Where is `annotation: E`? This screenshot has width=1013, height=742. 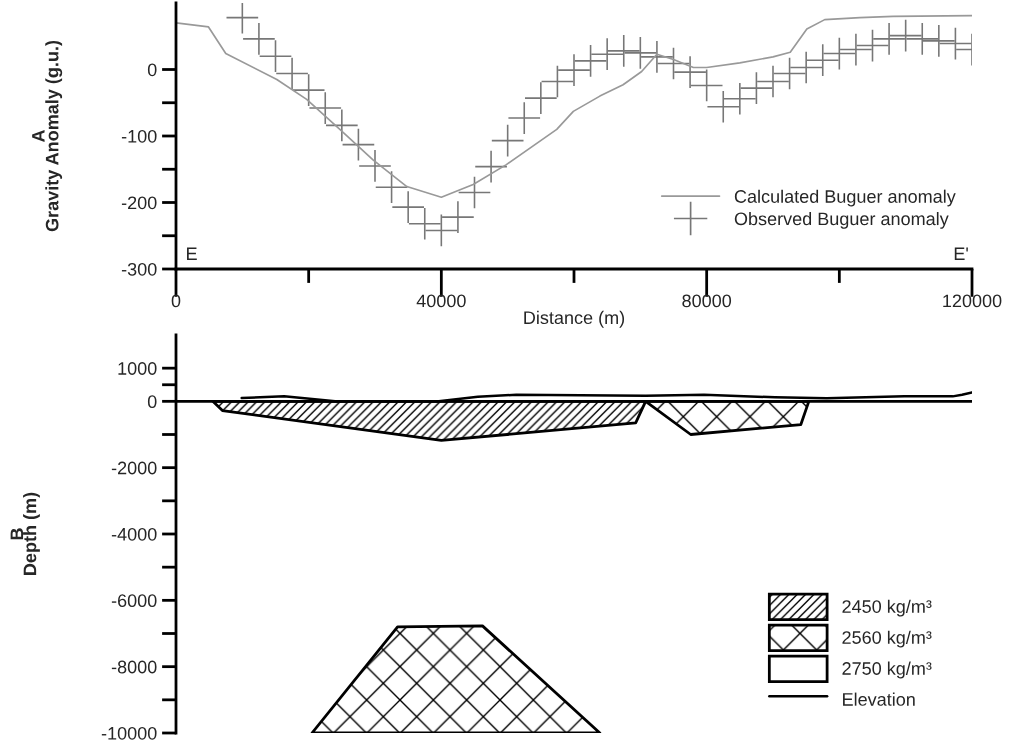 annotation: E is located at coordinates (192, 253).